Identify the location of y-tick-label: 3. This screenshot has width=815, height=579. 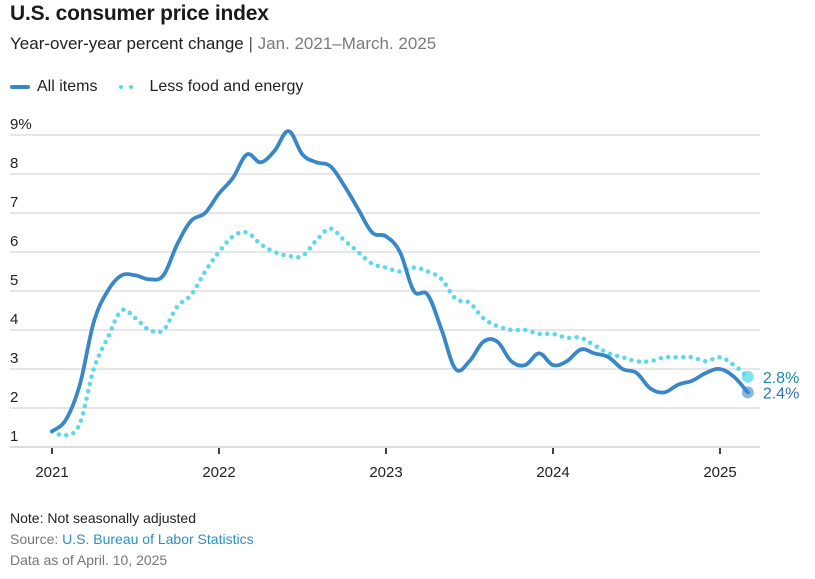
(14, 358).